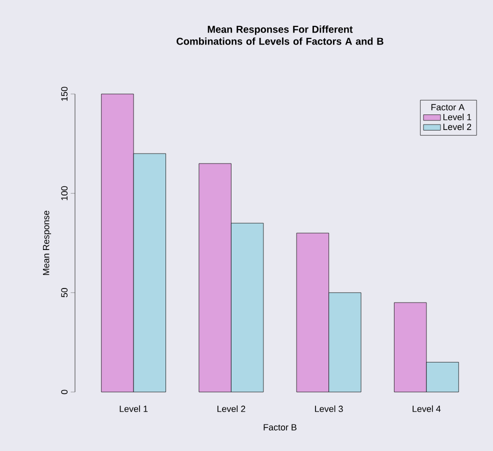 The height and width of the screenshot is (451, 493). Describe the element at coordinates (64, 93) in the screenshot. I see `y-tick-label: 150` at that location.